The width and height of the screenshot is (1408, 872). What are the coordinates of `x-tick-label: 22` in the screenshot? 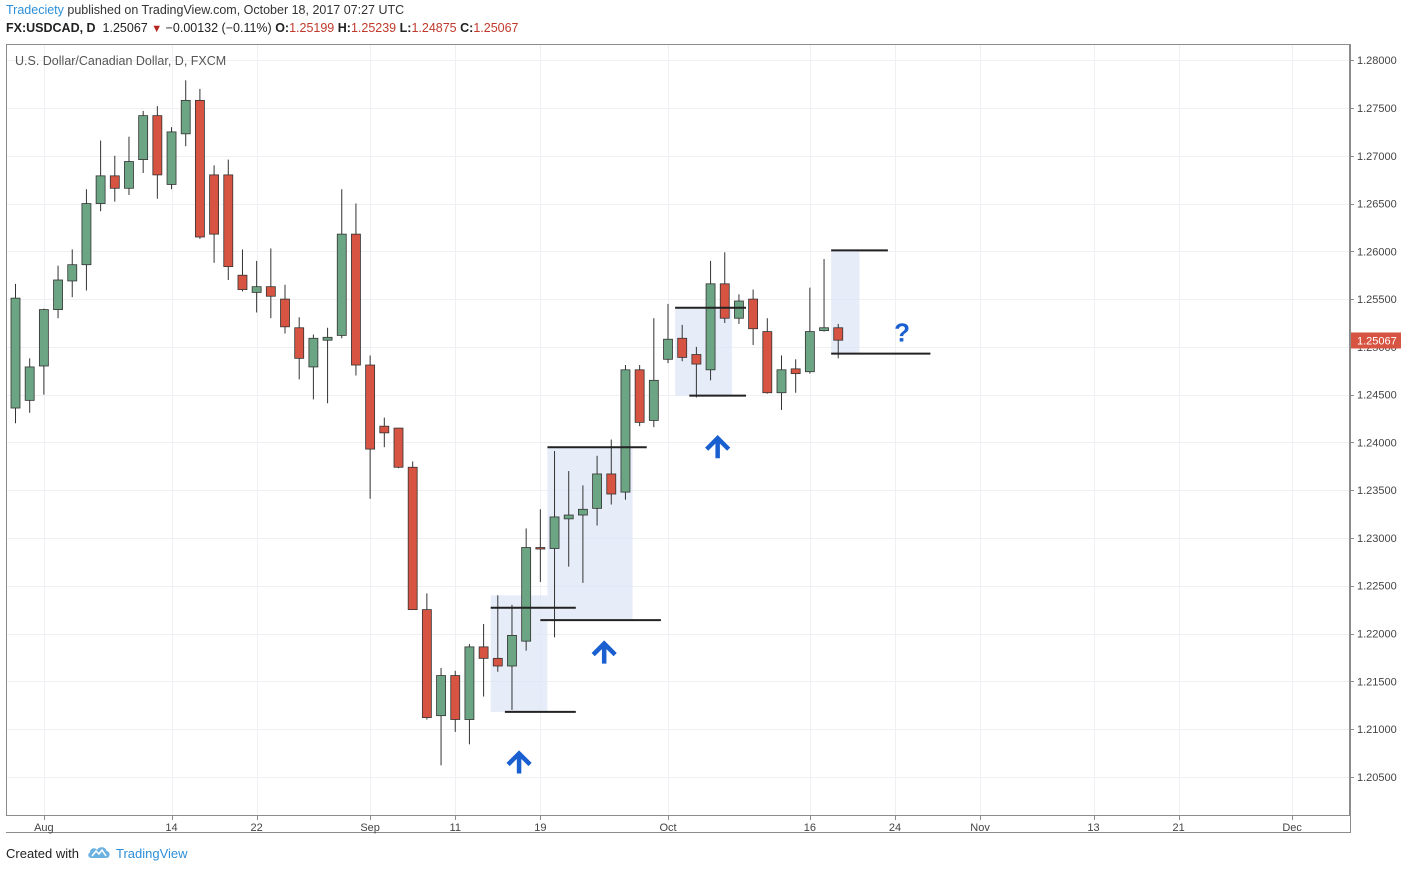 It's located at (257, 828).